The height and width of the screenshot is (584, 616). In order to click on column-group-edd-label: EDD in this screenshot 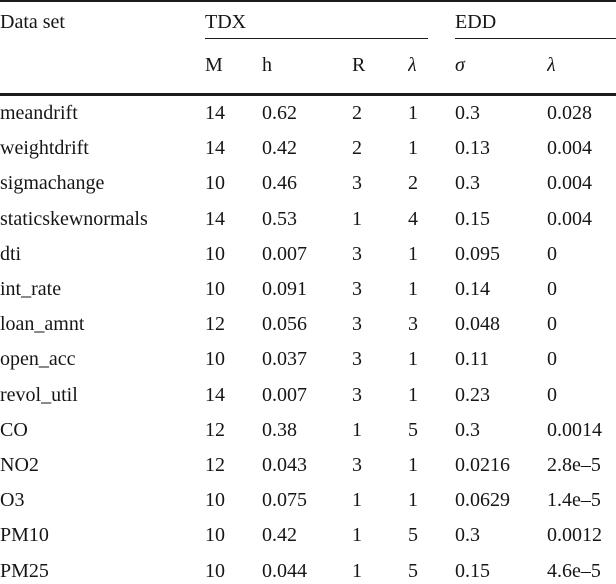, I will do `click(535, 25)`.